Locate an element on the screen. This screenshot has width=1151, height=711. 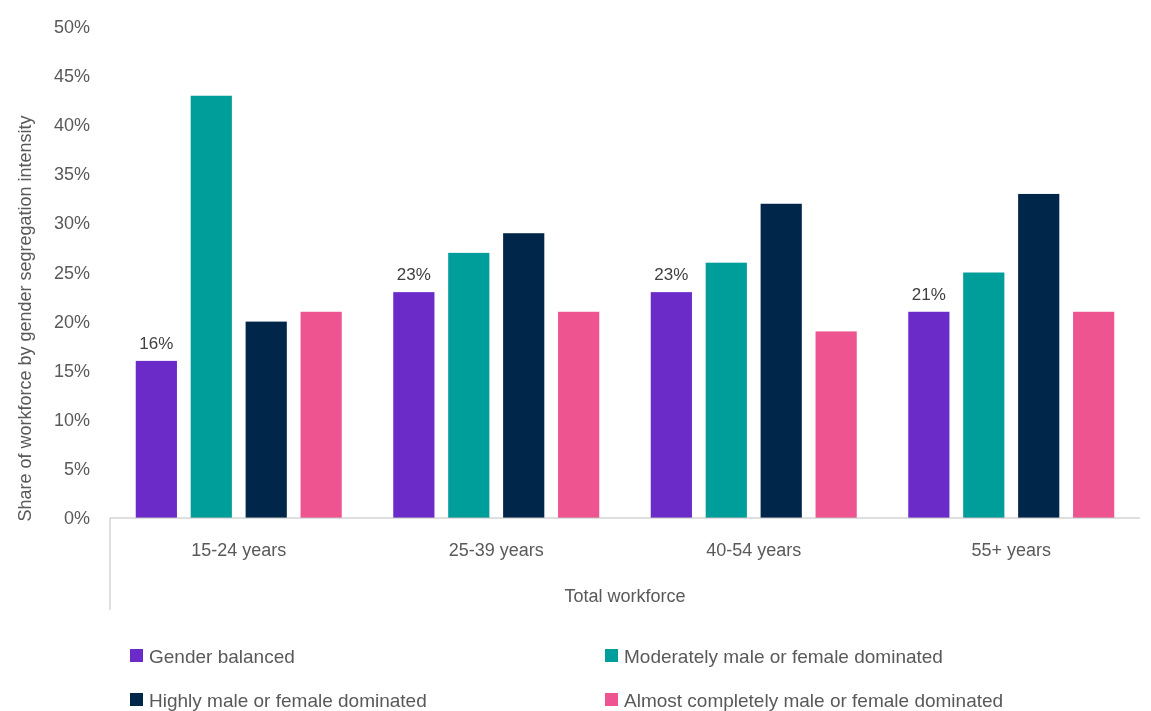
y-axis-title: Share of workforce by gender segregation intensity is located at coordinates (25, 318).